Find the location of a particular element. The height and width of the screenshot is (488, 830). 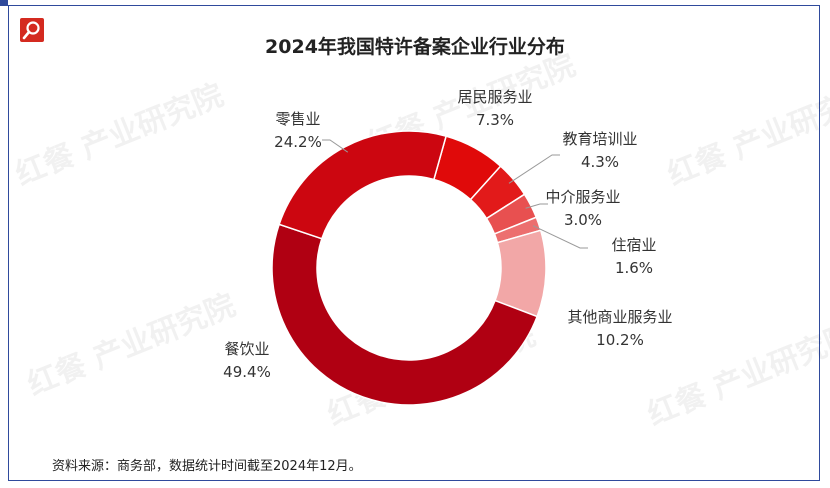

slice-label-value: 24.2% is located at coordinates (298, 142).